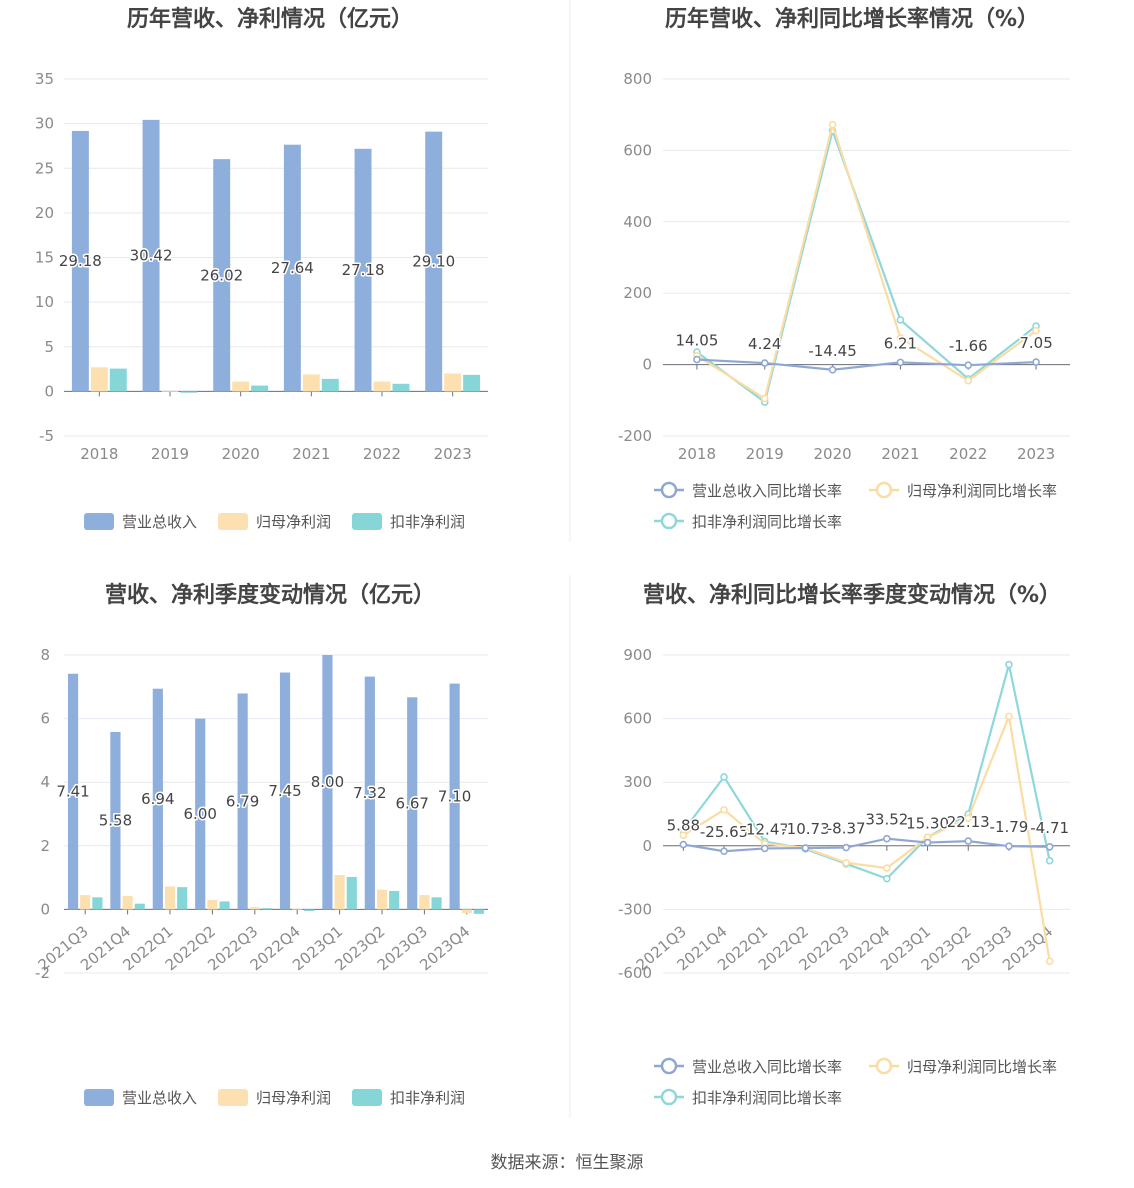 Image resolution: width=1134 pixels, height=1188 pixels. I want to click on y-tick-label: -5, so click(46, 436).